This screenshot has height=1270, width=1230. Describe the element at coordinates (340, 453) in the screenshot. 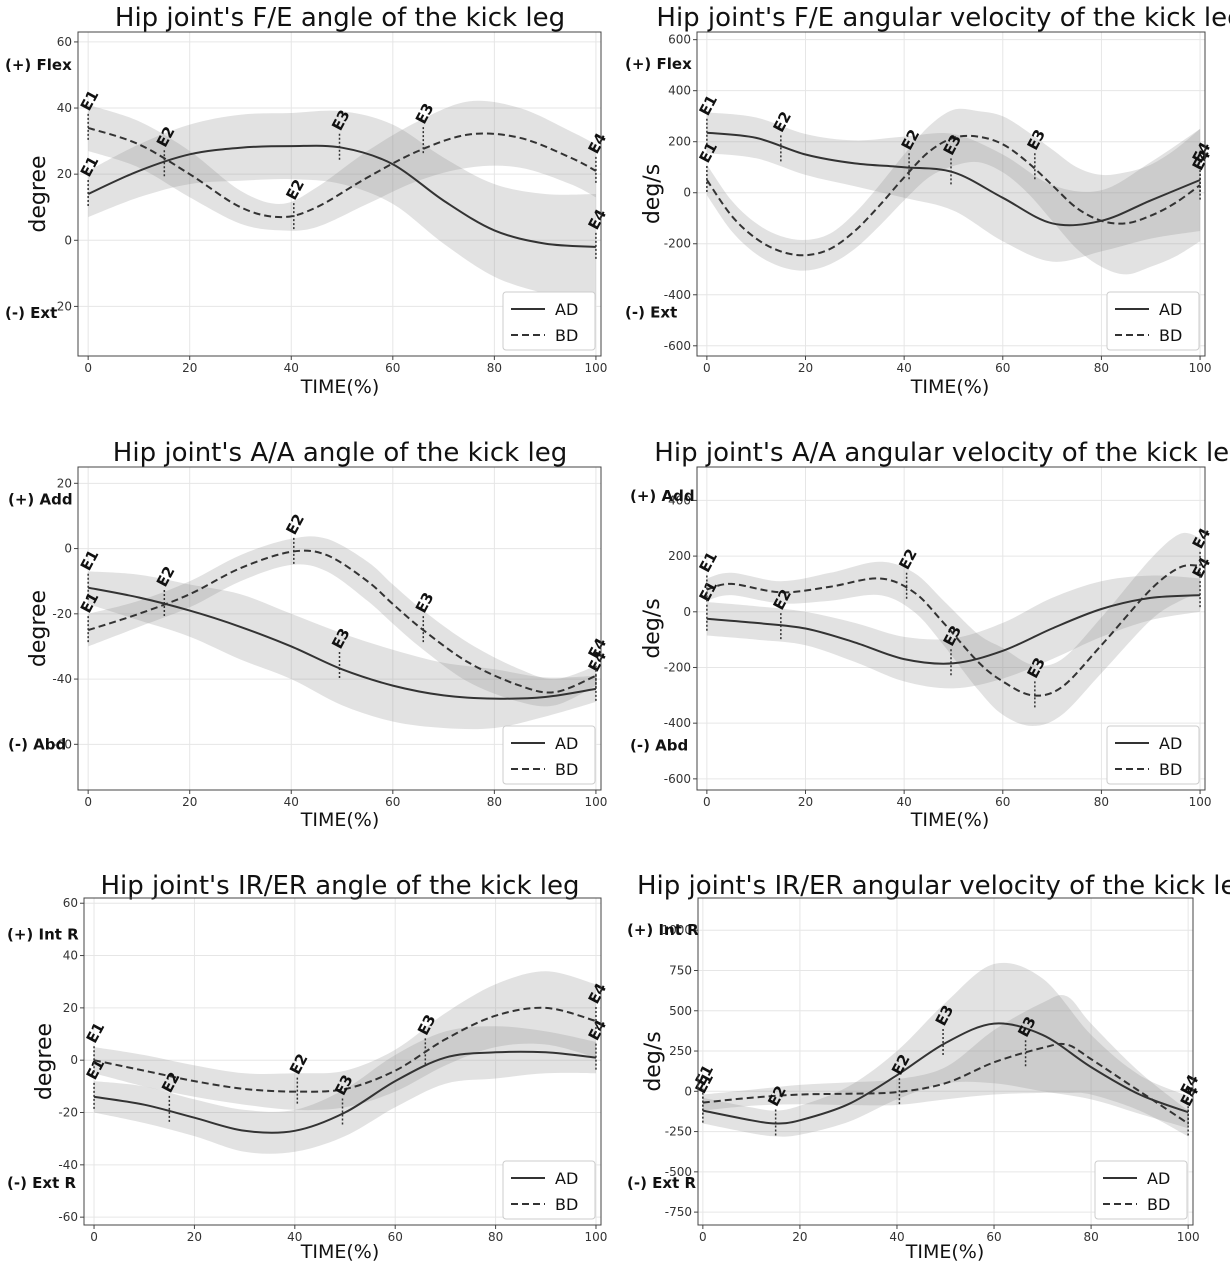

I see `chart-title: Hip joint's A/A angle of the kick leg` at that location.